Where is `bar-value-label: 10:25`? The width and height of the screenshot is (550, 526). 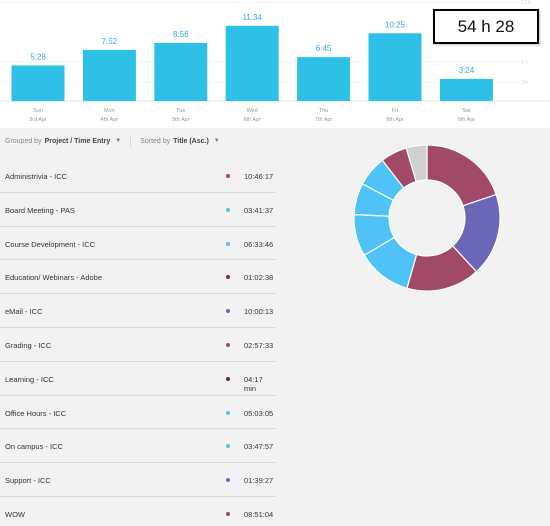 bar-value-label: 10:25 is located at coordinates (395, 24).